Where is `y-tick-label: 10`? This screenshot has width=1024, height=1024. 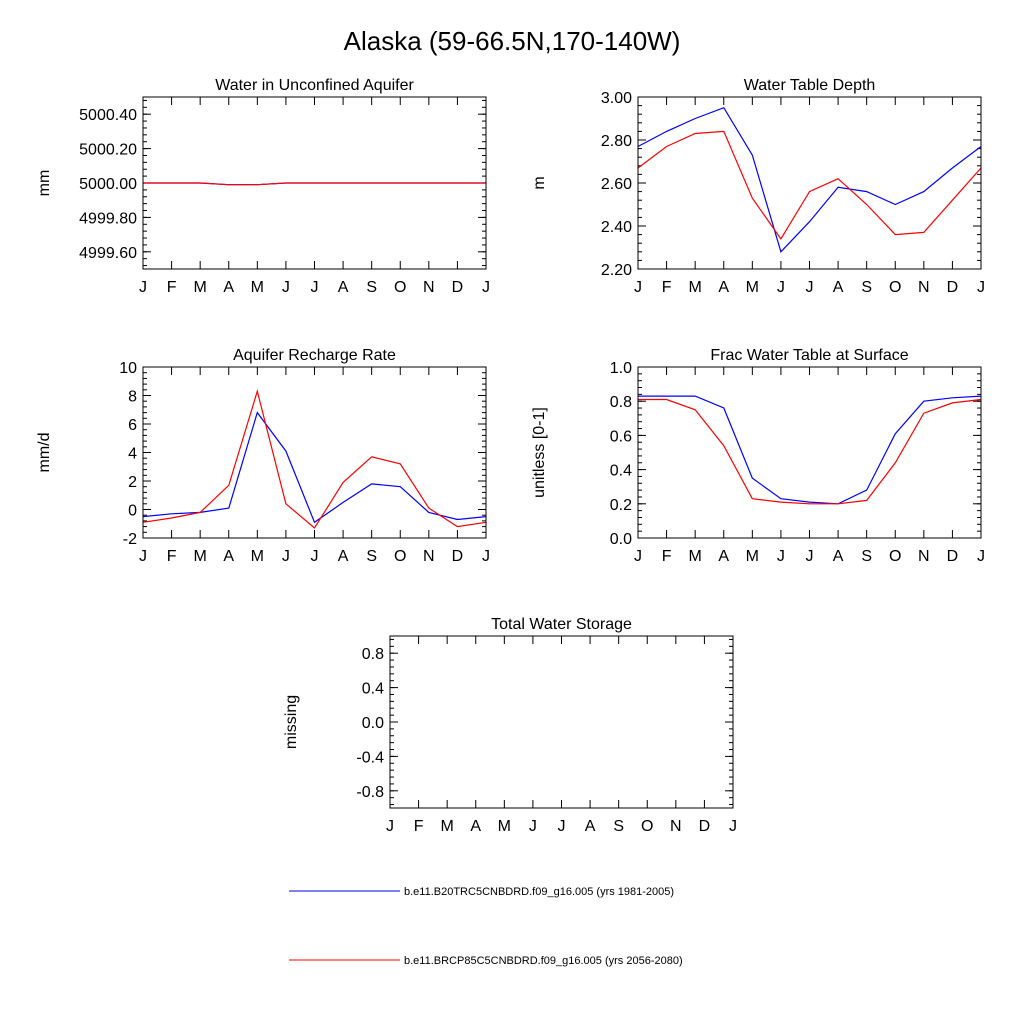 y-tick-label: 10 is located at coordinates (128, 368).